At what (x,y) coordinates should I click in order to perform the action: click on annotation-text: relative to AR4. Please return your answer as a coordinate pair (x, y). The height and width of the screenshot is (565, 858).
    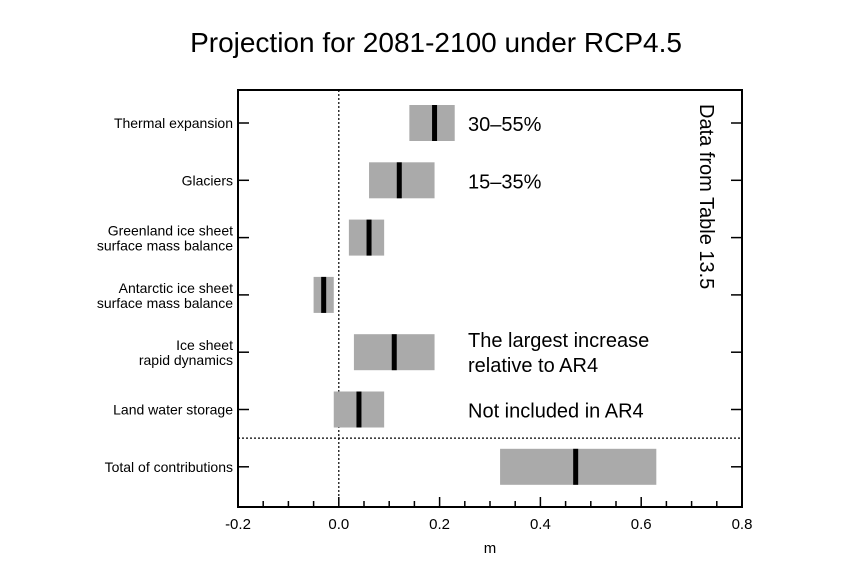
    Looking at the image, I should click on (533, 366).